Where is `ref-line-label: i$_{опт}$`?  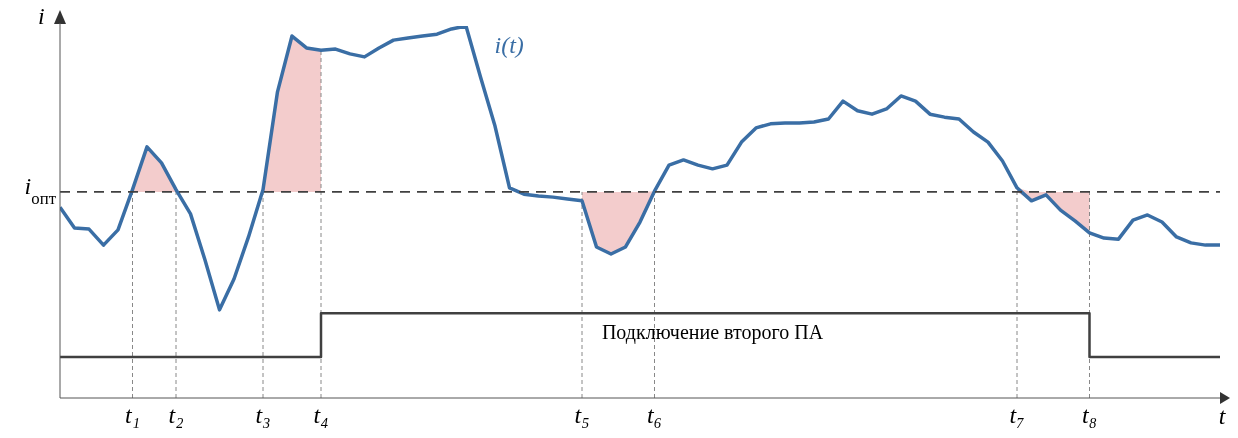
ref-line-label: i$_{опт}$ is located at coordinates (40, 190).